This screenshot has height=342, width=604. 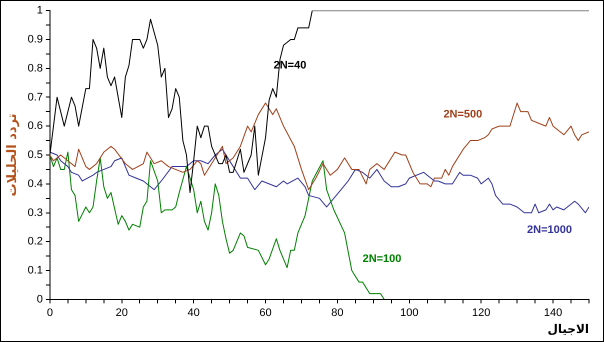 I want to click on x-tick-label: 120, so click(x=481, y=313).